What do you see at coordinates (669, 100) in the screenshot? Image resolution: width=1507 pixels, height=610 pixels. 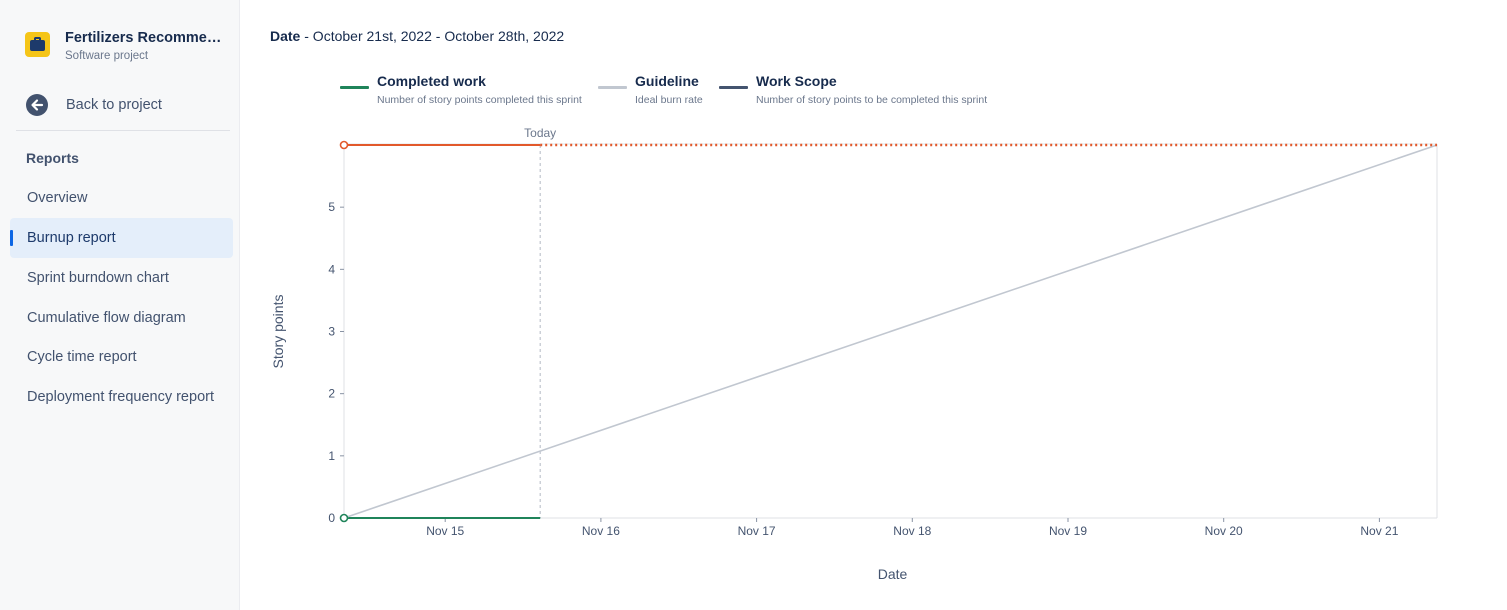 I see `legend-description: Ideal burn rate` at bounding box center [669, 100].